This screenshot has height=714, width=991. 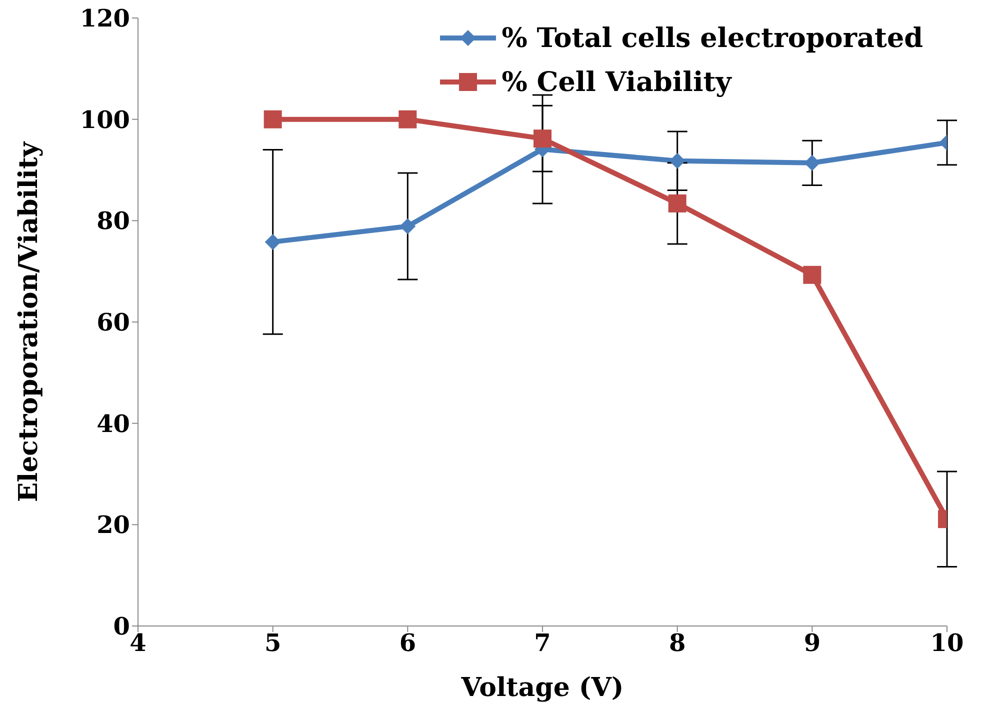 I want to click on y-tick-label: 20, so click(x=113, y=525).